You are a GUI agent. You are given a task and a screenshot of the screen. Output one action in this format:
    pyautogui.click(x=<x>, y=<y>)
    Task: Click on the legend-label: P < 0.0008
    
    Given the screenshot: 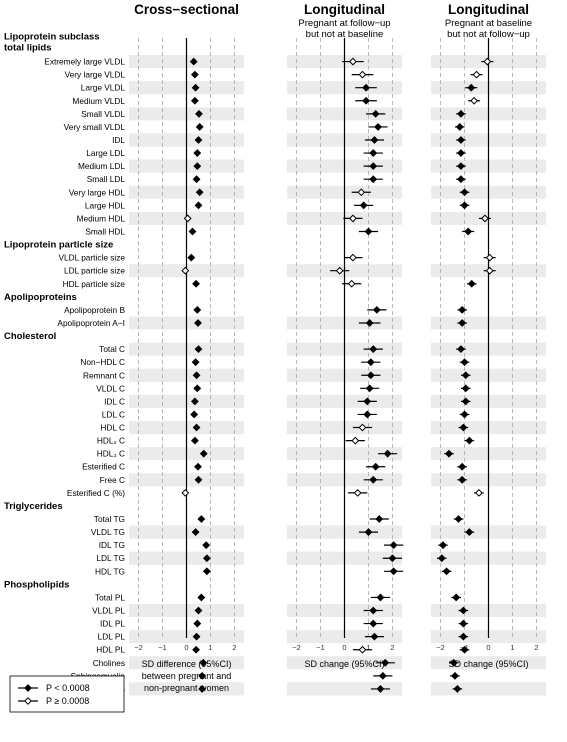 What is the action you would take?
    pyautogui.click(x=68, y=688)
    